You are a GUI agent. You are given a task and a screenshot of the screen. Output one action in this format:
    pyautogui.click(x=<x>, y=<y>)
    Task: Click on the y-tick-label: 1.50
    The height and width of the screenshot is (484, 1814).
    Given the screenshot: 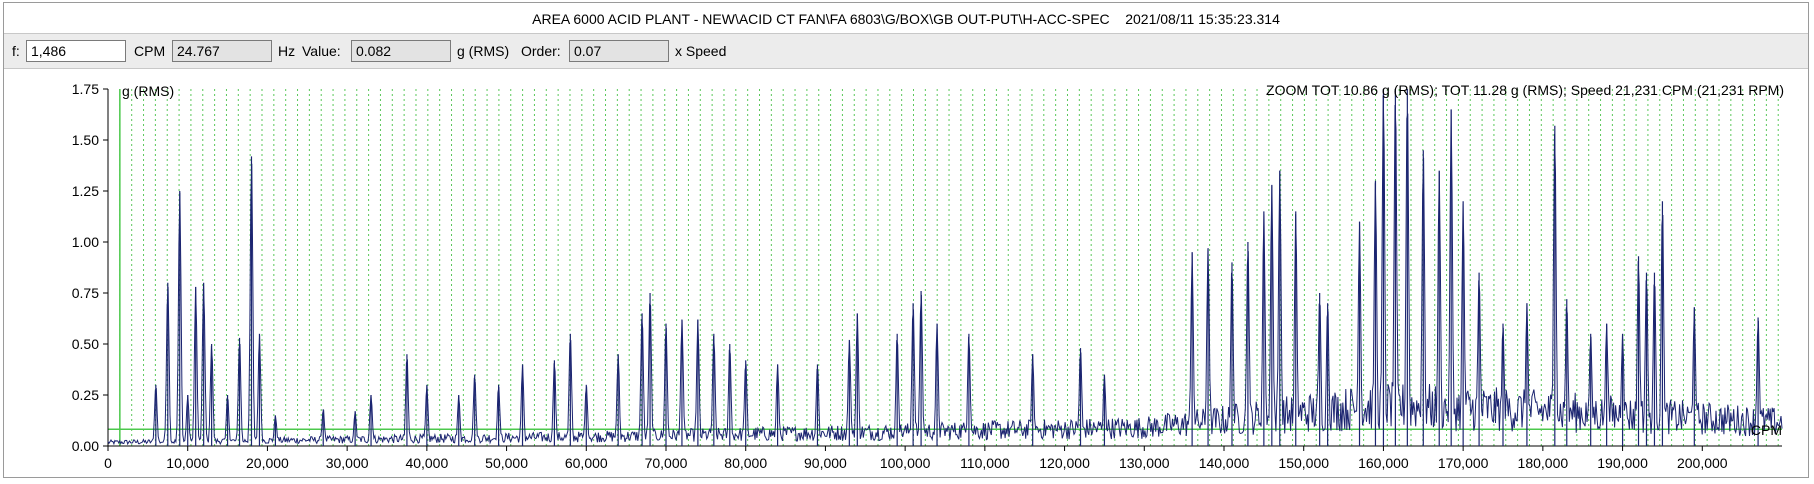 What is the action you would take?
    pyautogui.click(x=85, y=140)
    